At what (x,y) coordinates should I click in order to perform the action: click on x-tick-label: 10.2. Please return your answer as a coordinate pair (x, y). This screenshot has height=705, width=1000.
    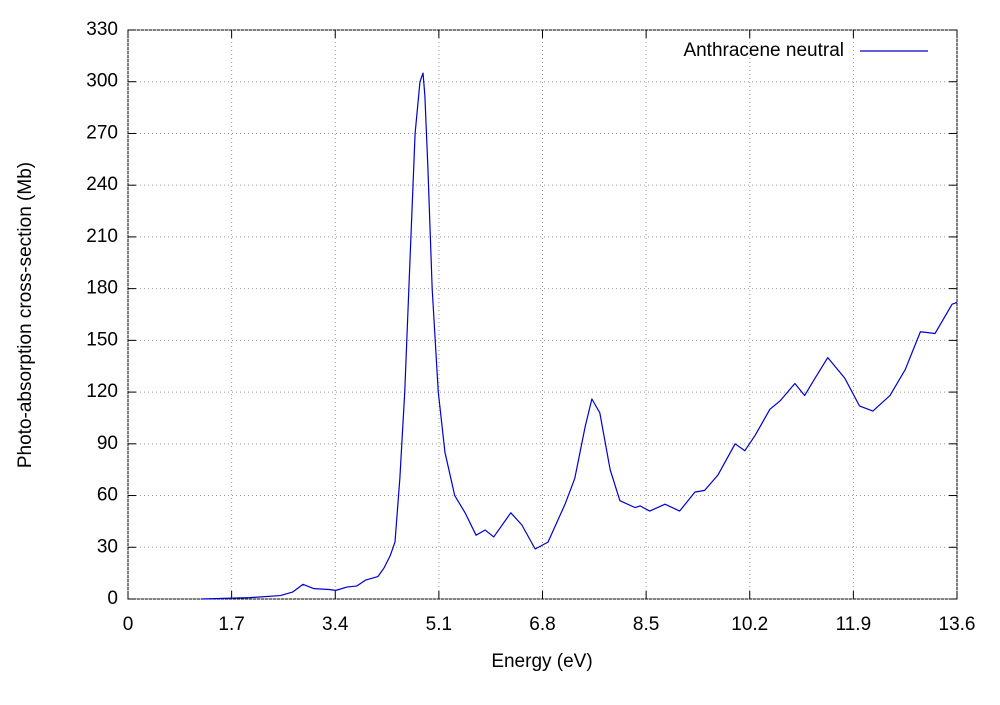
    Looking at the image, I should click on (749, 624).